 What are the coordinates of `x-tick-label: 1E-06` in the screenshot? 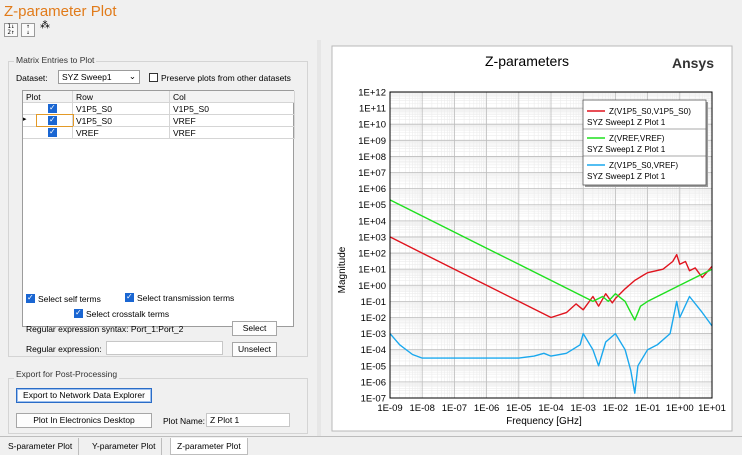 It's located at (486, 408).